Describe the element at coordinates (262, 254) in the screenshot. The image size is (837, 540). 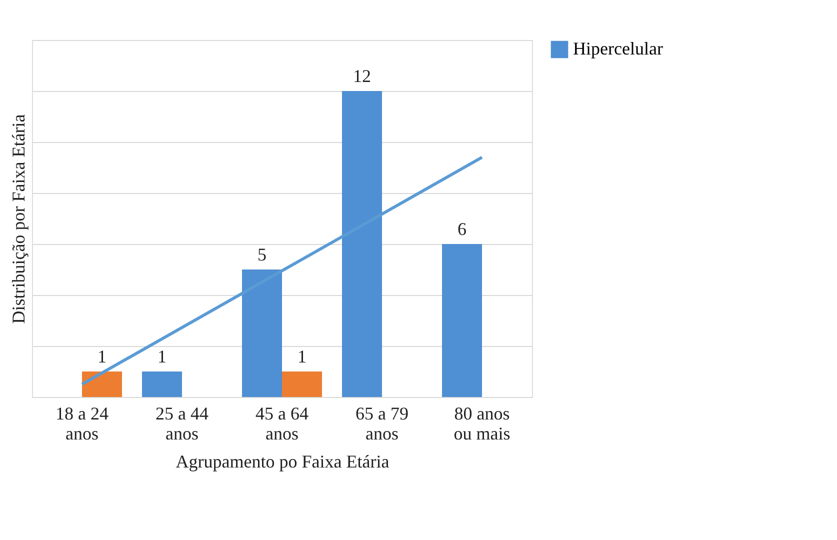
I see `data-label: 5` at that location.